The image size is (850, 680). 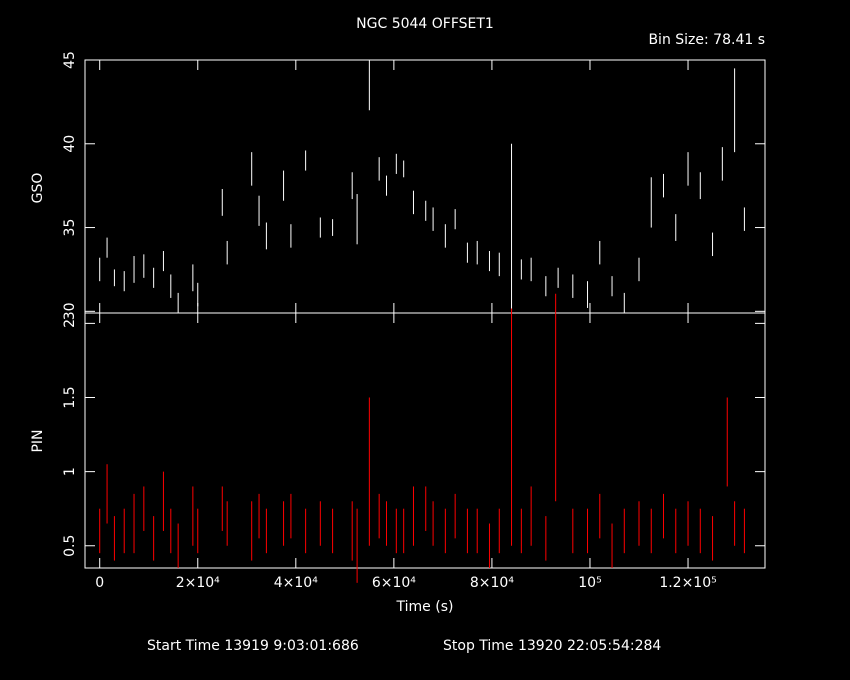 What do you see at coordinates (492, 583) in the screenshot?
I see `x-tick-label: 8×10⁴` at bounding box center [492, 583].